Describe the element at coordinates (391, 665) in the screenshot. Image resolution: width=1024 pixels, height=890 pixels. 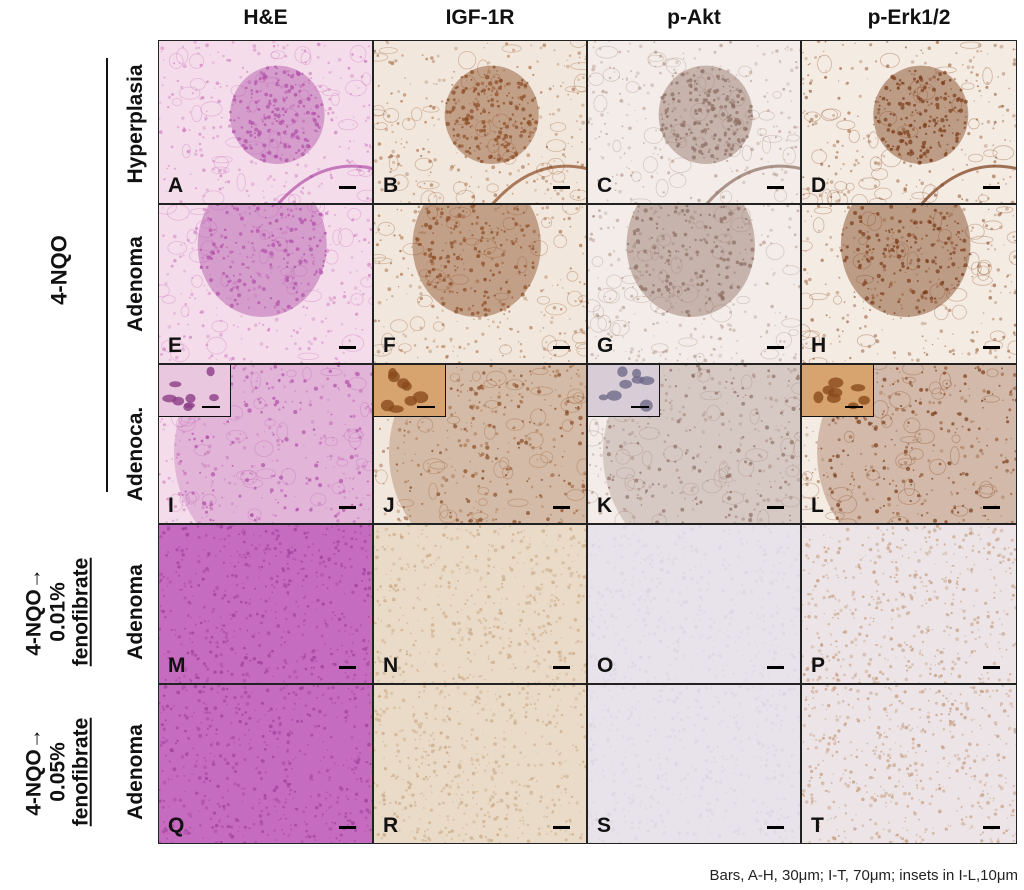
I see `panel-letter: N` at that location.